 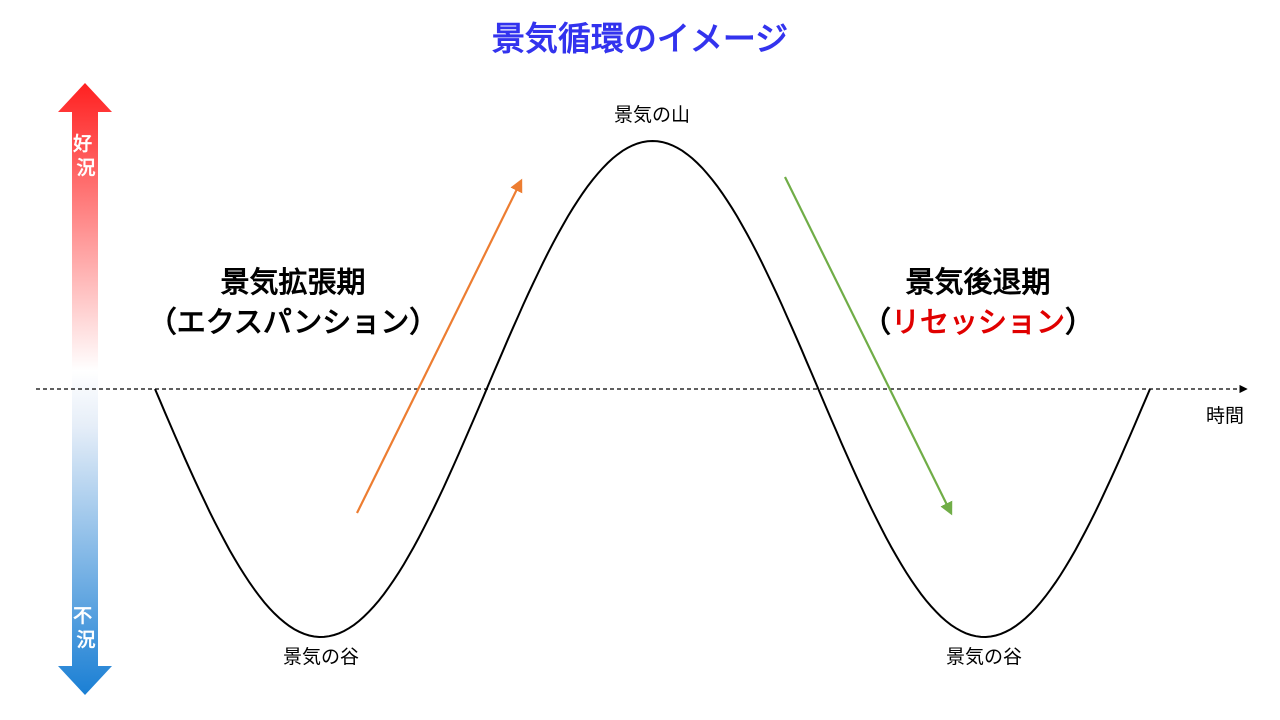 I want to click on expansion-subtitle: （エクスパンション）, so click(x=293, y=322).